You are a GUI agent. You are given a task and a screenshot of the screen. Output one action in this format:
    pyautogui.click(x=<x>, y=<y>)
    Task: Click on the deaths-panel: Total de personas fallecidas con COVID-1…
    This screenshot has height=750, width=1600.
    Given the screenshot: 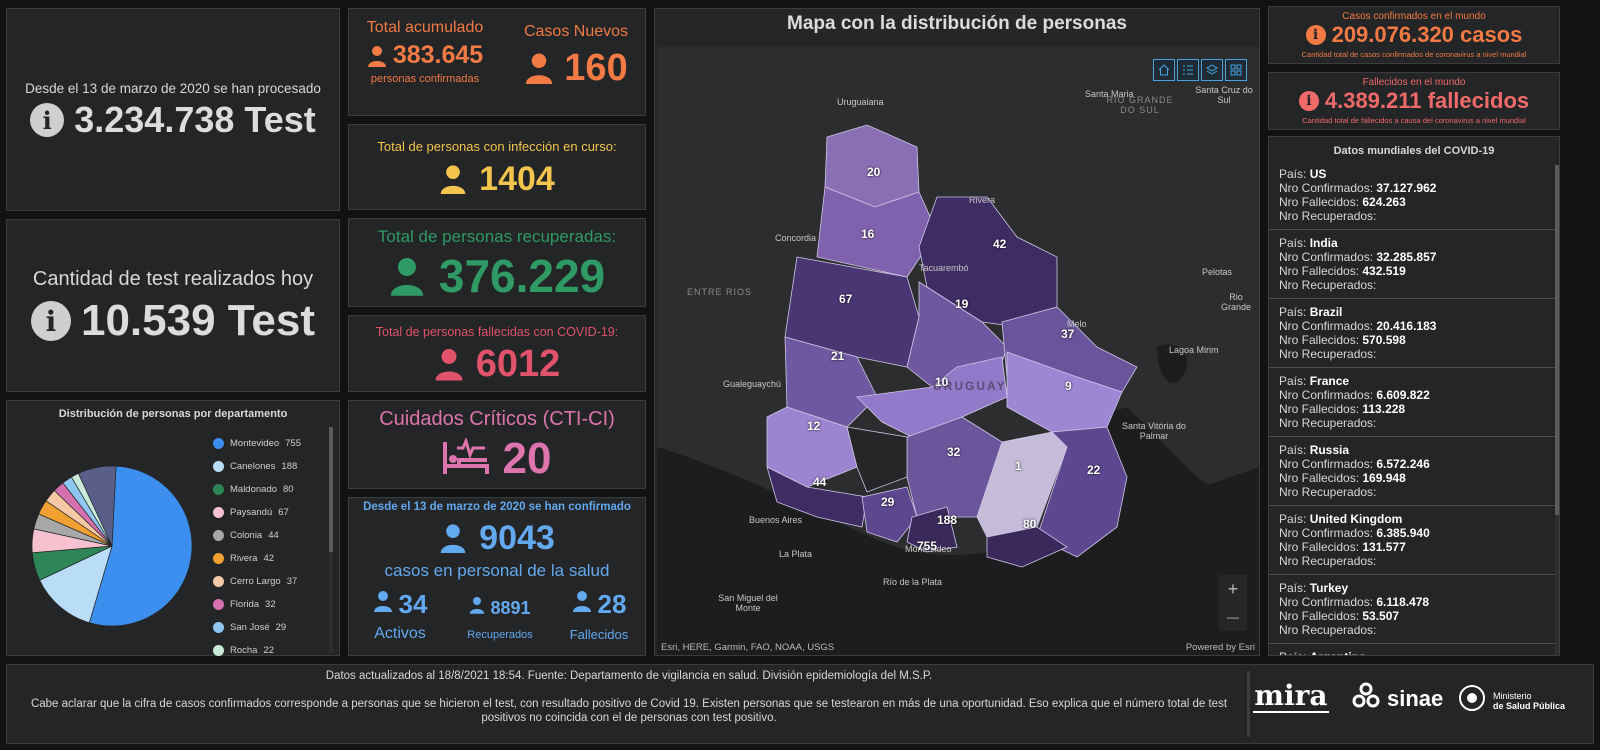 What is the action you would take?
    pyautogui.click(x=497, y=353)
    